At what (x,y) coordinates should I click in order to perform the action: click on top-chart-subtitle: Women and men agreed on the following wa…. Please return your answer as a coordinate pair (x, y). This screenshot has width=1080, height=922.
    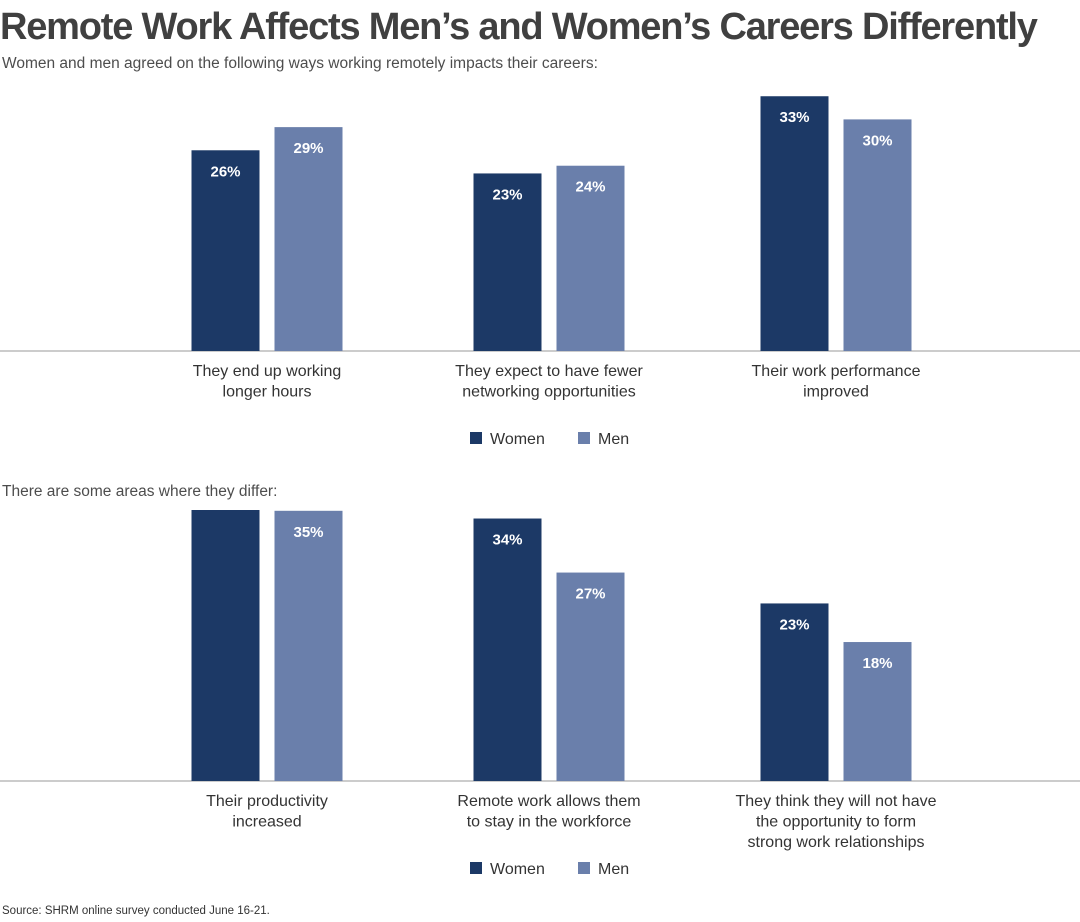
    Looking at the image, I should click on (300, 63).